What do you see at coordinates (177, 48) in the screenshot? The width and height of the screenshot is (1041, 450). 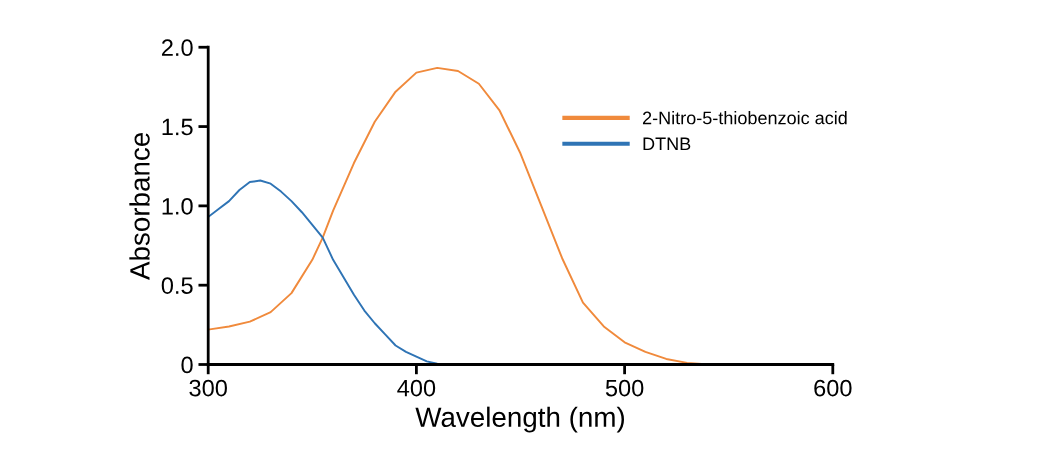 I see `y-tick-label: 2.0` at bounding box center [177, 48].